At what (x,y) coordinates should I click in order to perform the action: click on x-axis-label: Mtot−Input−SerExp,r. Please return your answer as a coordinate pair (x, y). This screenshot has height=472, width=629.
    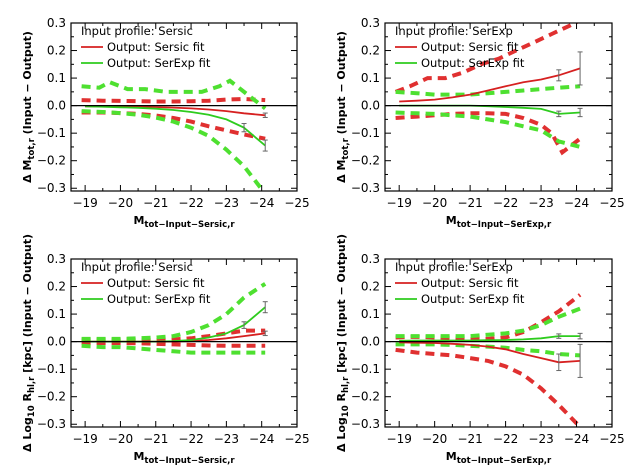
    Looking at the image, I should click on (499, 222).